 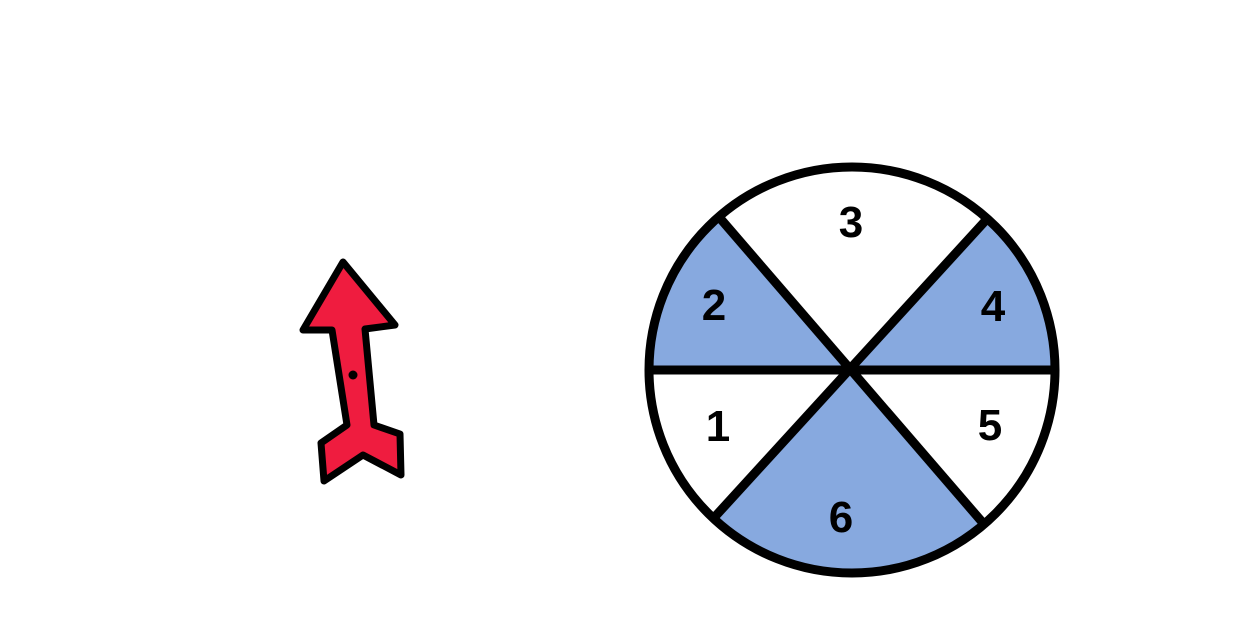 What do you see at coordinates (714, 305) in the screenshot?
I see `sector-label-2: 2` at bounding box center [714, 305].